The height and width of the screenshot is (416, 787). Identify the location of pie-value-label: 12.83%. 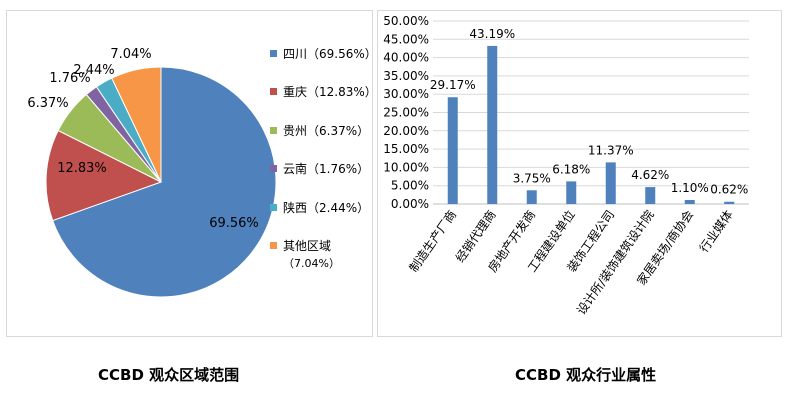
(82, 168).